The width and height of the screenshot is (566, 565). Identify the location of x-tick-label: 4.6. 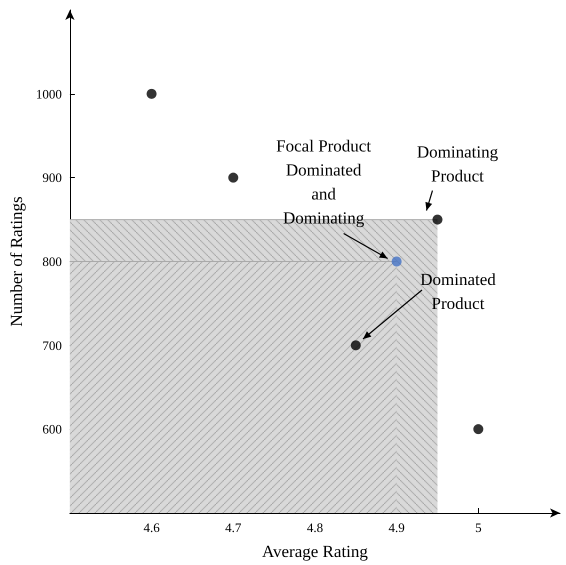
(151, 527).